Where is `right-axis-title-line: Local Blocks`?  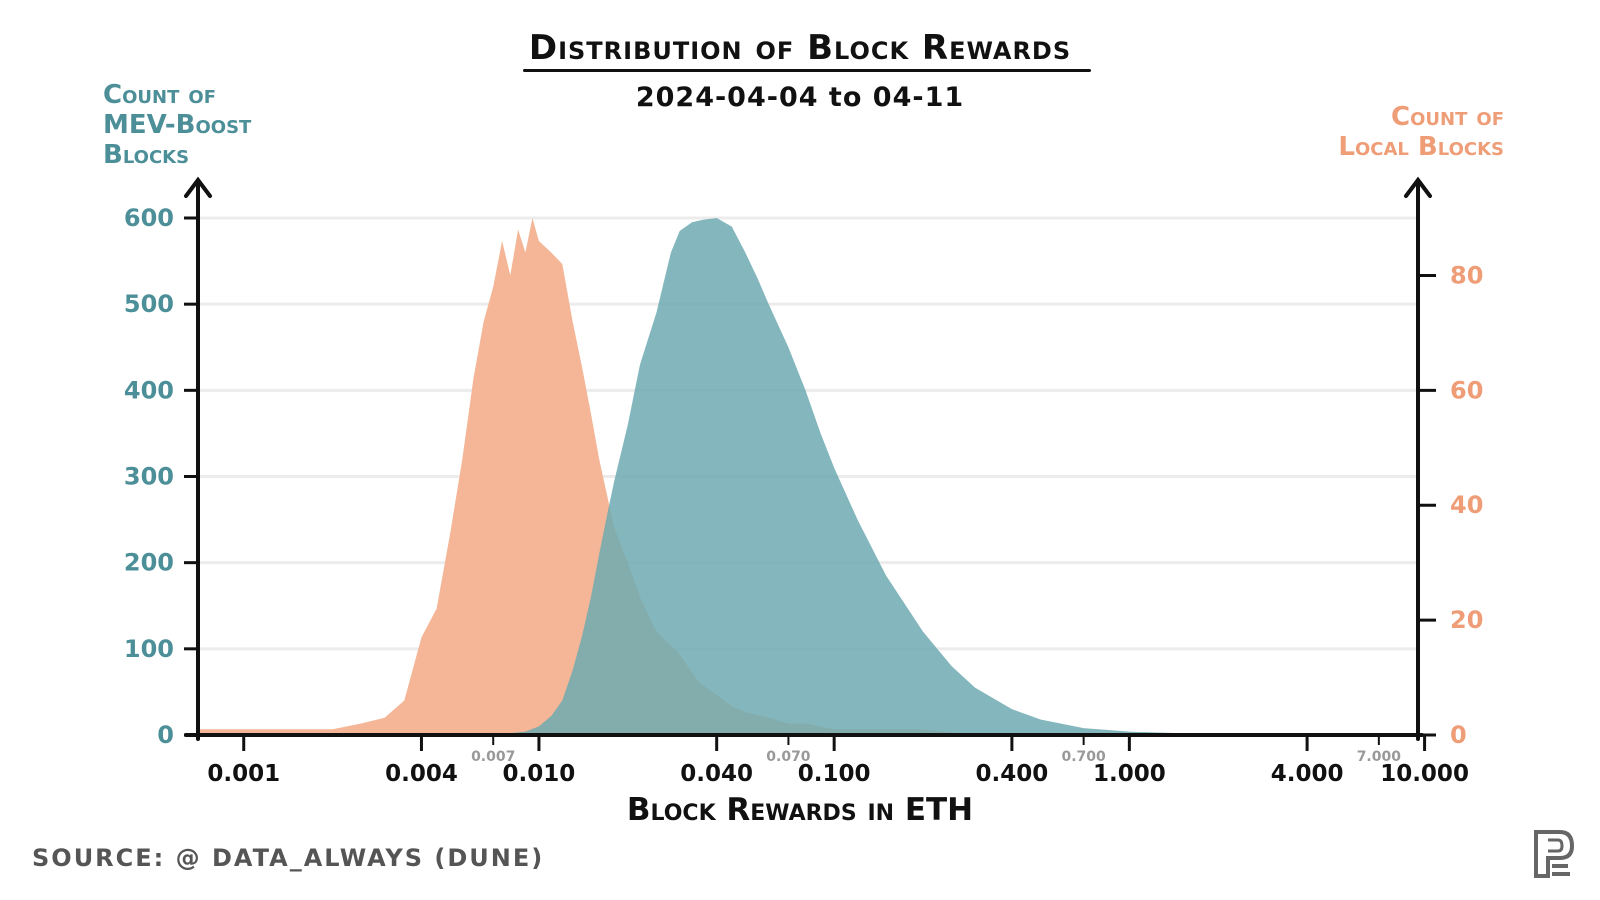 right-axis-title-line: Local Blocks is located at coordinates (1421, 147).